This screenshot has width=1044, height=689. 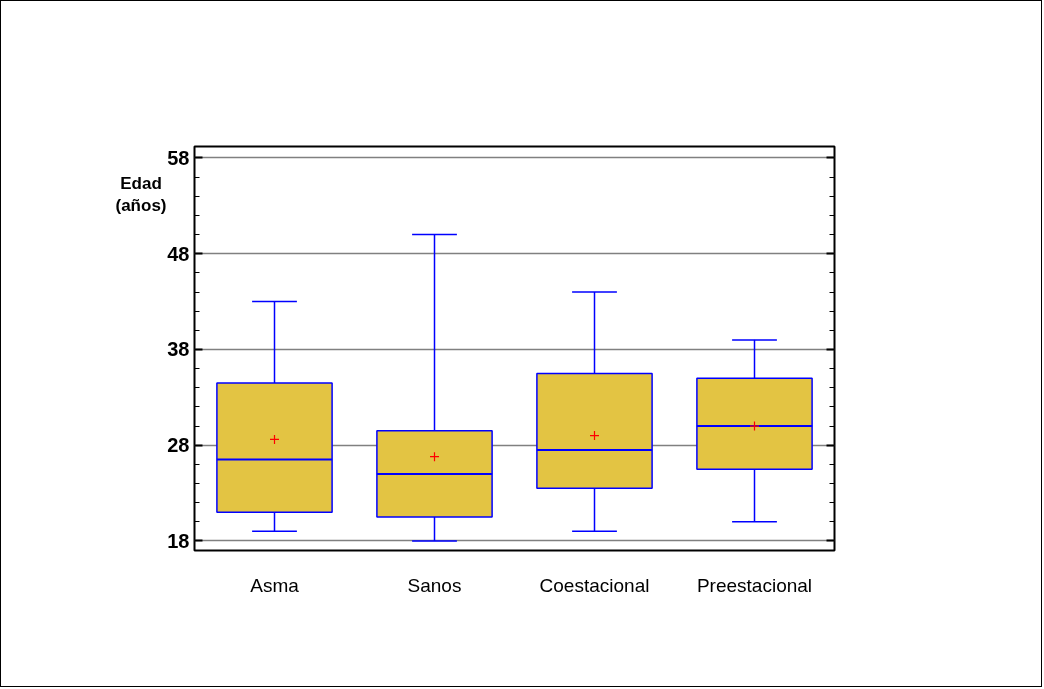 I want to click on x-tick-label: Coestacional, so click(x=594, y=585).